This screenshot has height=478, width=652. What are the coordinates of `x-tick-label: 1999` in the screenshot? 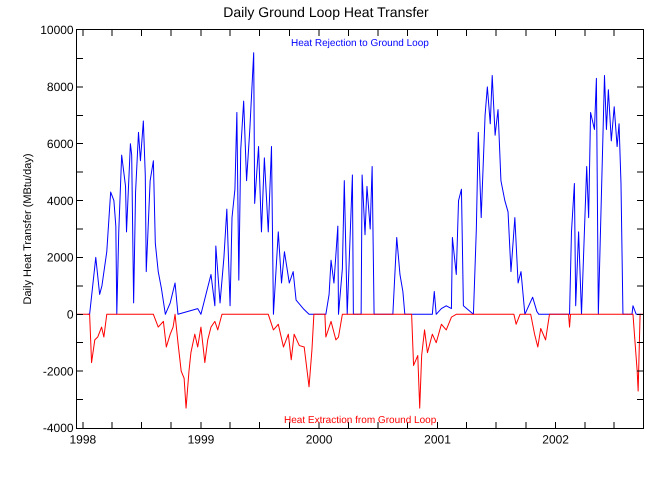 It's located at (201, 439).